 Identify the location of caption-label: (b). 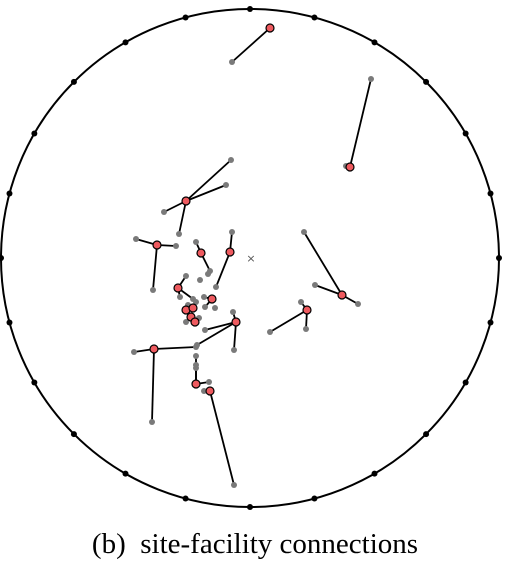
(108, 544).